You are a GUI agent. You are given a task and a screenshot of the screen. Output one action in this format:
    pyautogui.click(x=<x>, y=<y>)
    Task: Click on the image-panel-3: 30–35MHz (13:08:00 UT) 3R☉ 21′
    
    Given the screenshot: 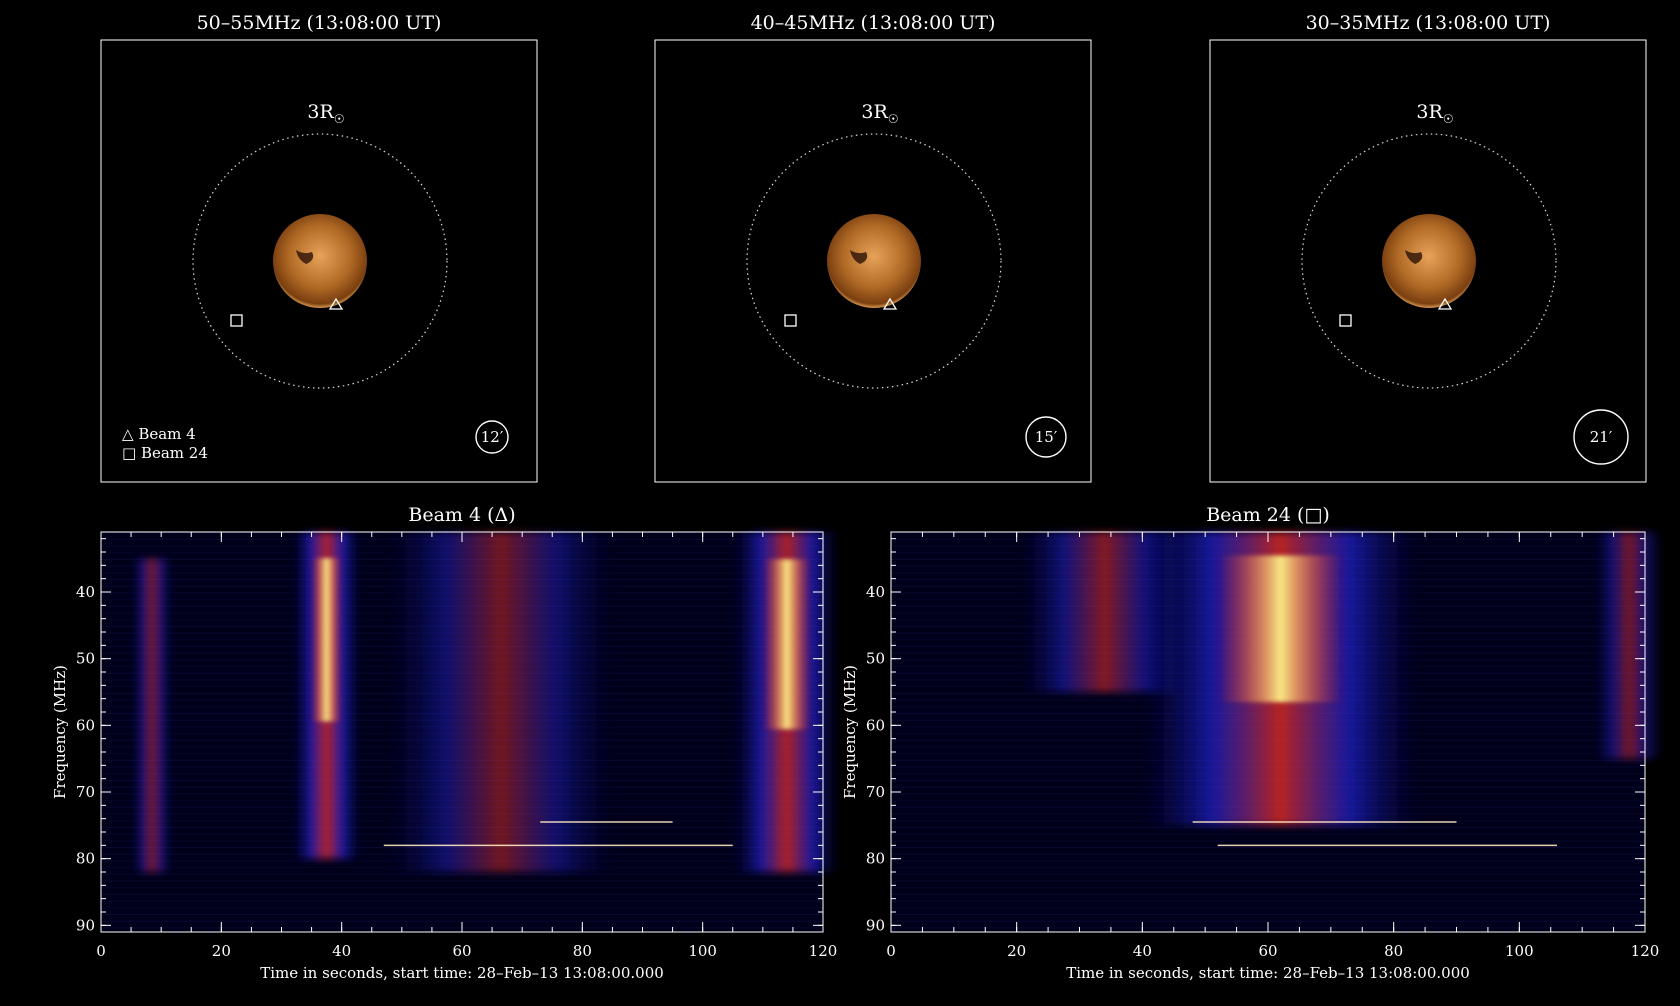 What is the action you would take?
    pyautogui.click(x=1428, y=247)
    